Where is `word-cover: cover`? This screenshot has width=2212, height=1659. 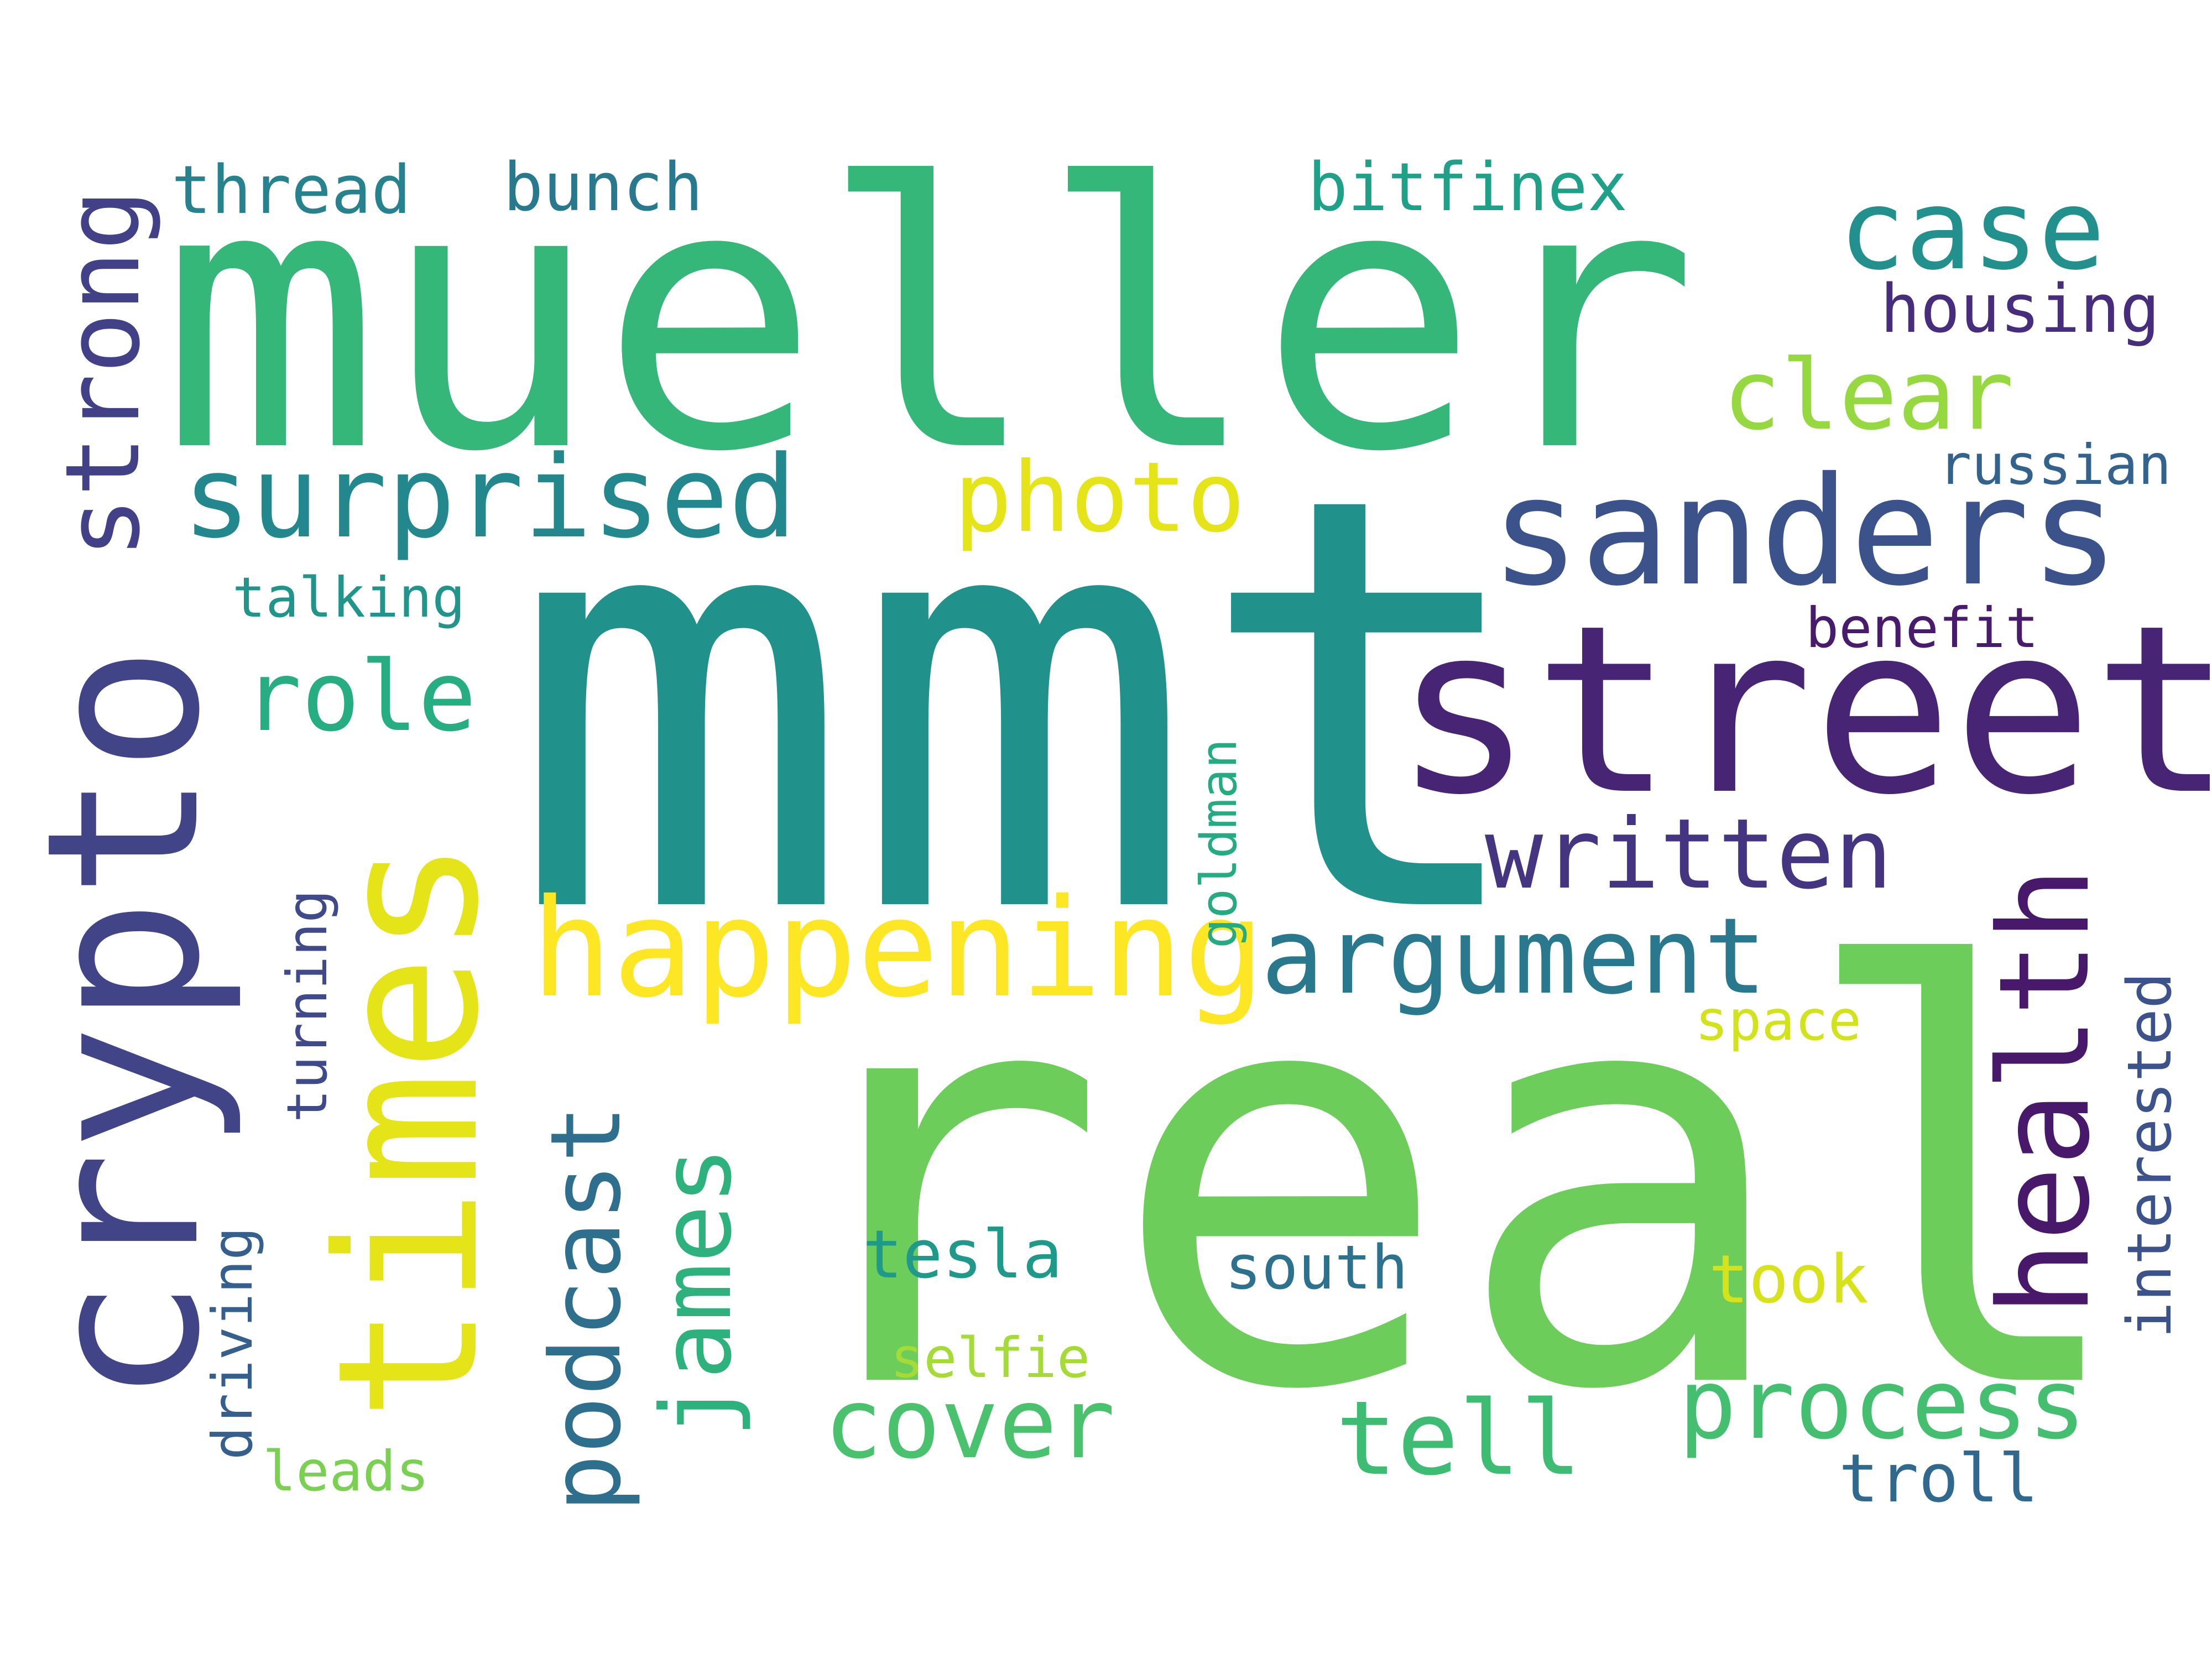
word-cover: cover is located at coordinates (970, 1424).